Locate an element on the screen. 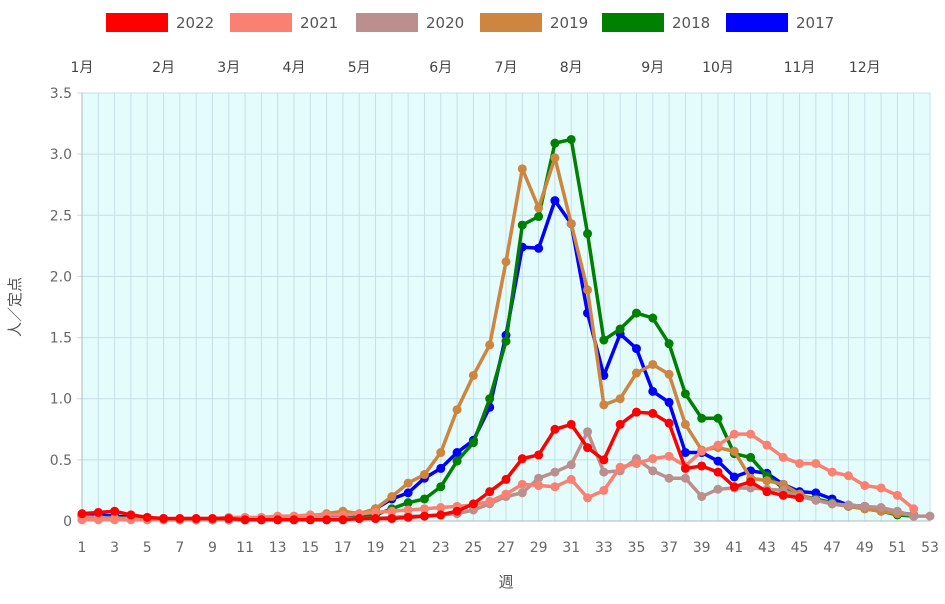 The width and height of the screenshot is (945, 604). x-tick-label: 5 is located at coordinates (147, 548).